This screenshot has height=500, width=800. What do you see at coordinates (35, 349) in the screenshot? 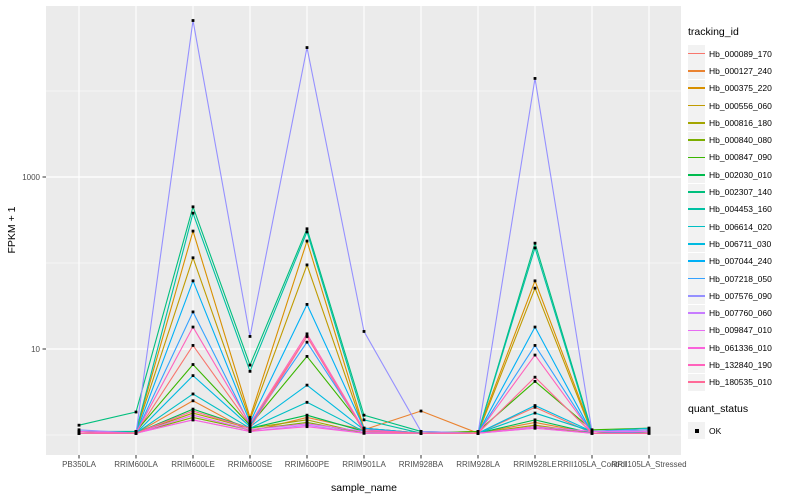
I see `y-tick-label: 10` at bounding box center [35, 349].